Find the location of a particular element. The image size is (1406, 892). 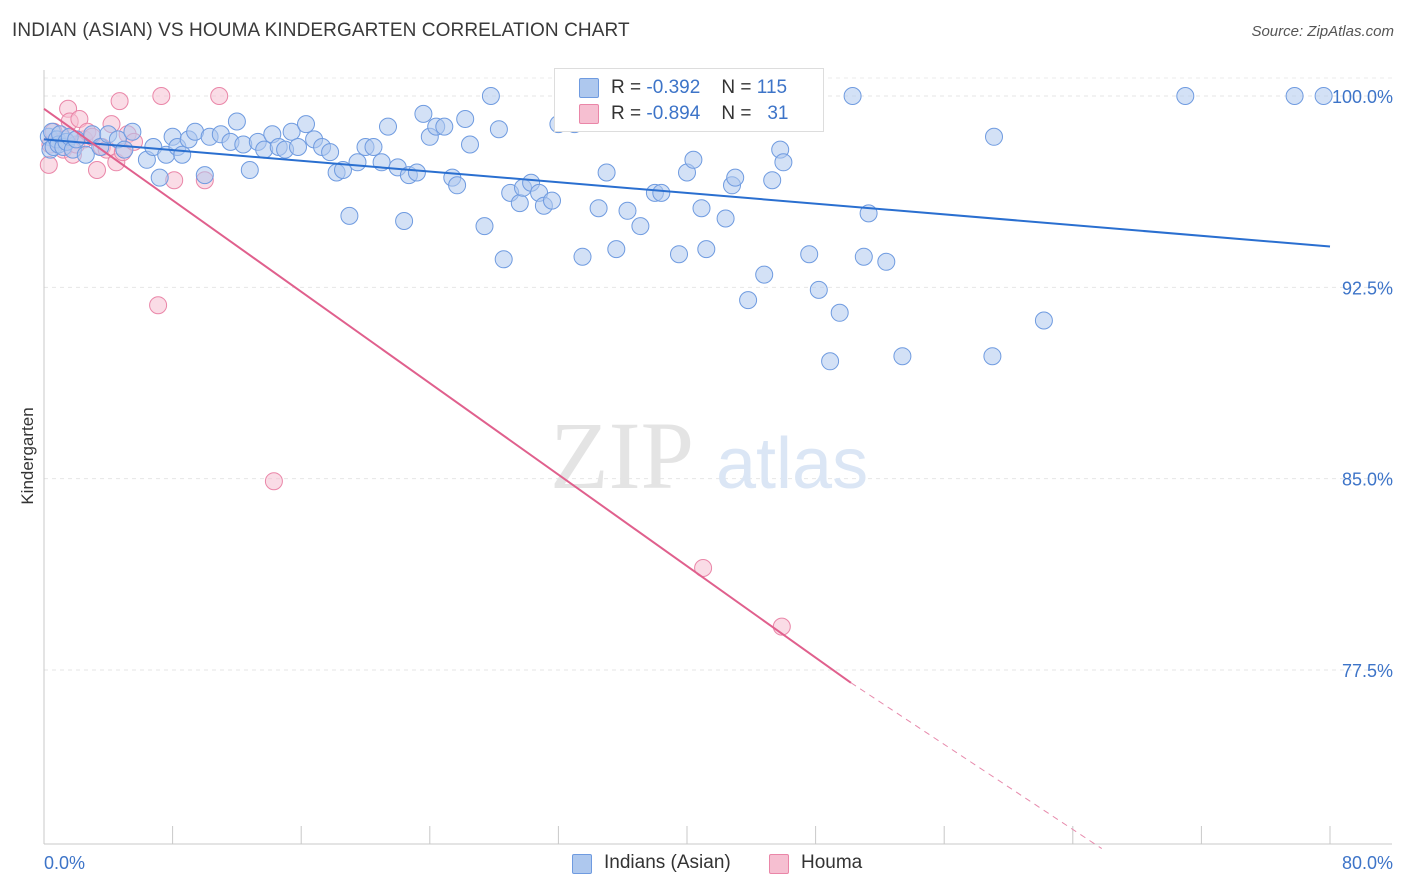

correlation-legend: R = -0.392 N = 115 R = -0.894 N = 31 is located at coordinates (689, 100).